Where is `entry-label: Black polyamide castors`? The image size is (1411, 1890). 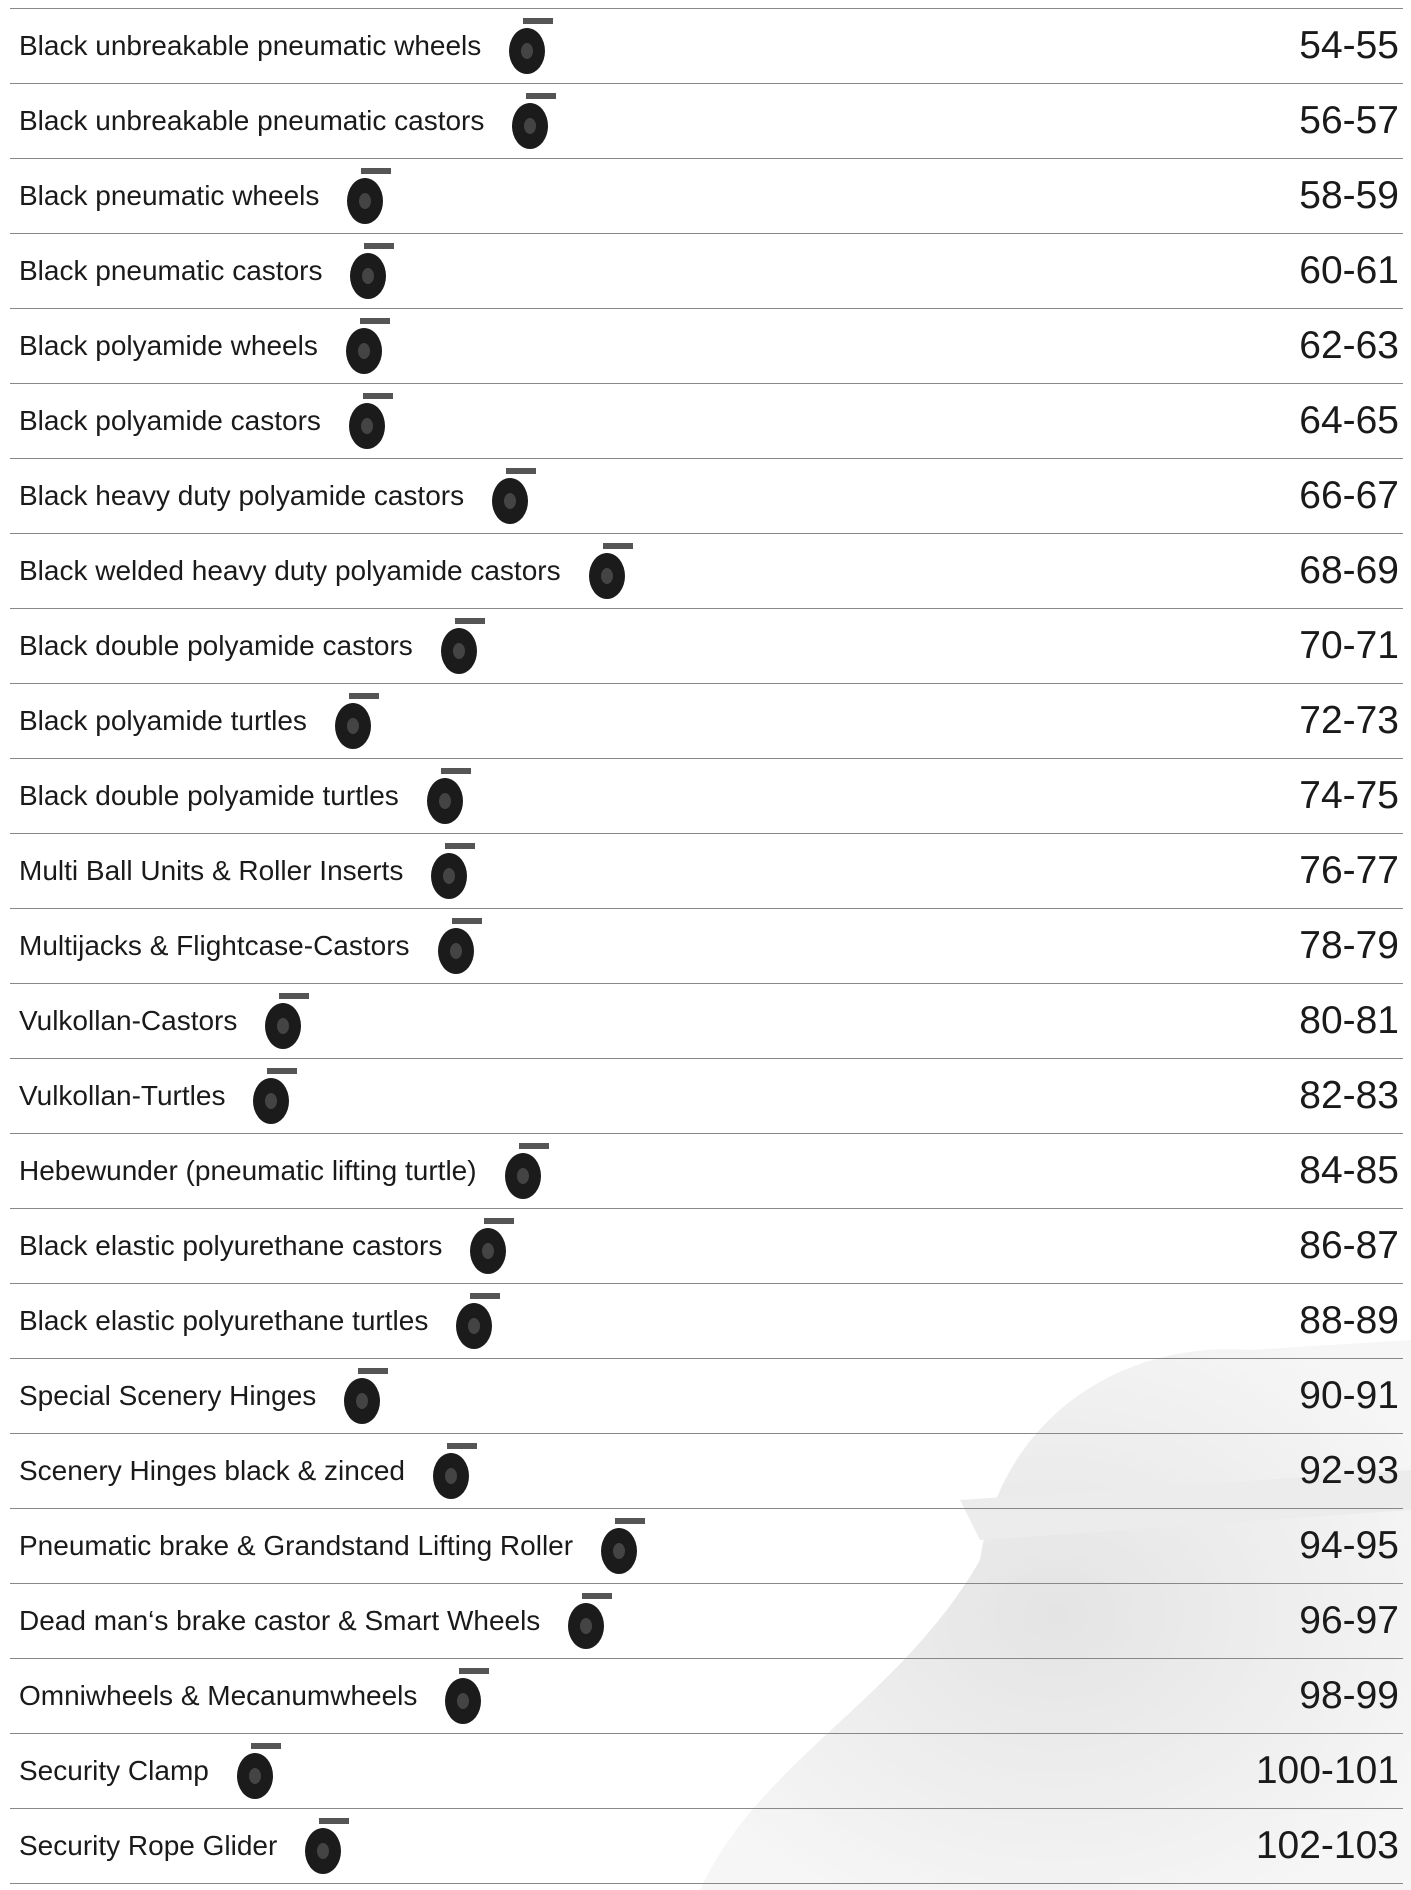 entry-label: Black polyamide castors is located at coordinates (170, 420).